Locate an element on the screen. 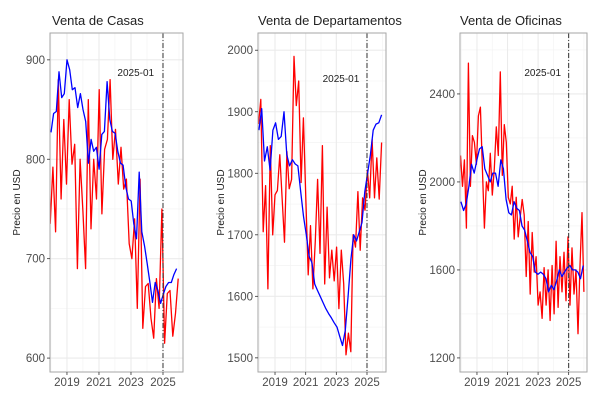 Image resolution: width=614 pixels, height=401 pixels. y-tick-label: 800 is located at coordinates (35, 160).